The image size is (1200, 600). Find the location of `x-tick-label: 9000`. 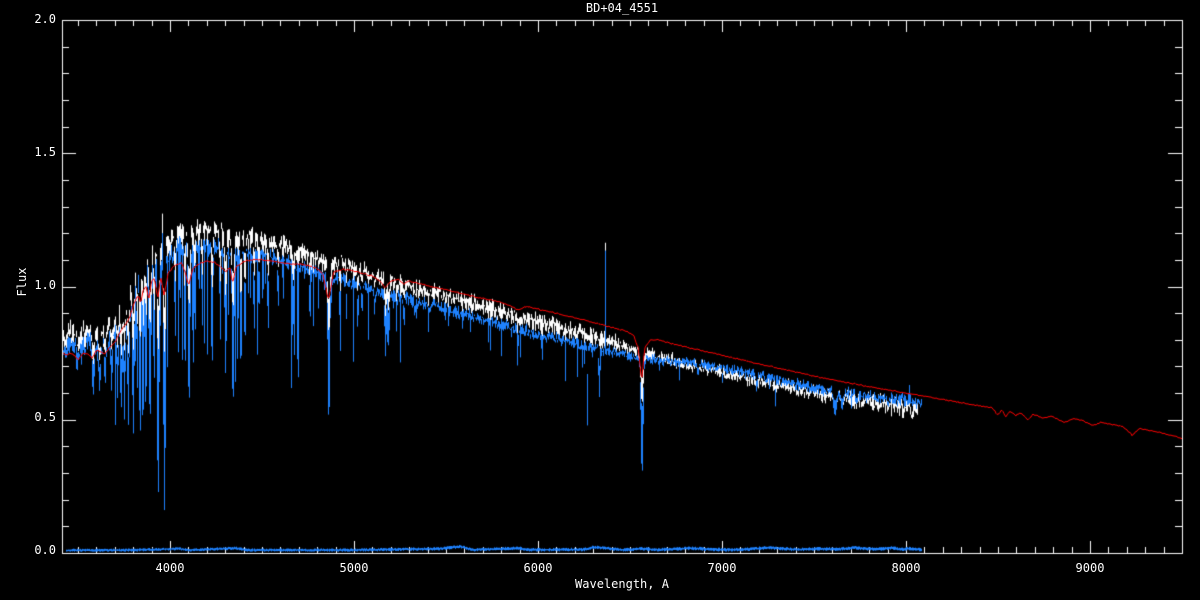

x-tick-label: 9000 is located at coordinates (1090, 568).